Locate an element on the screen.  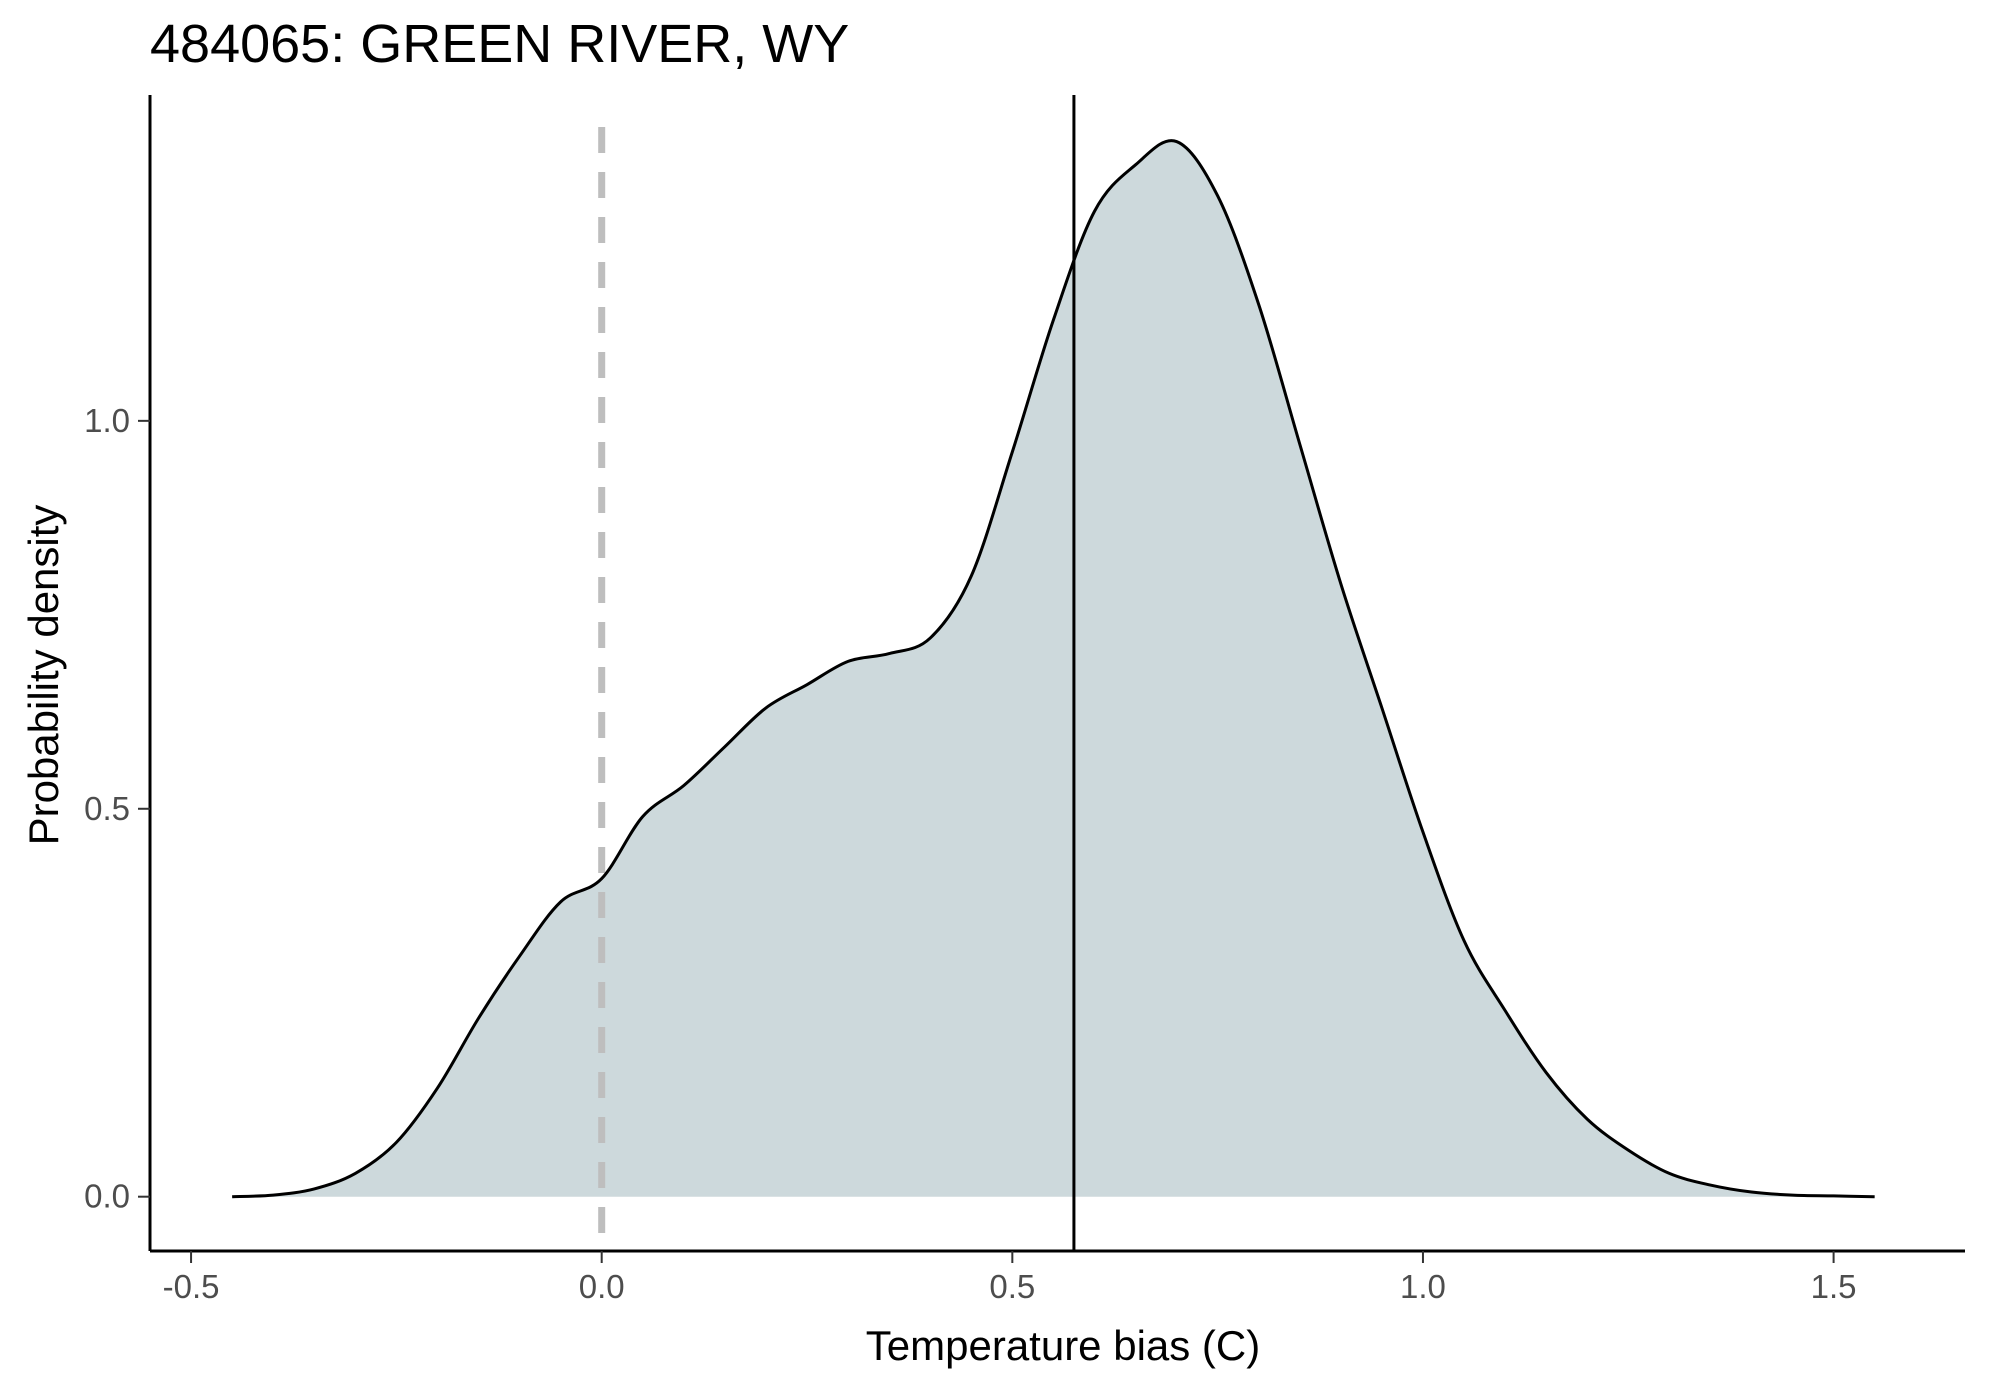
y-axis-label: Probability density is located at coordinates (43, 675).